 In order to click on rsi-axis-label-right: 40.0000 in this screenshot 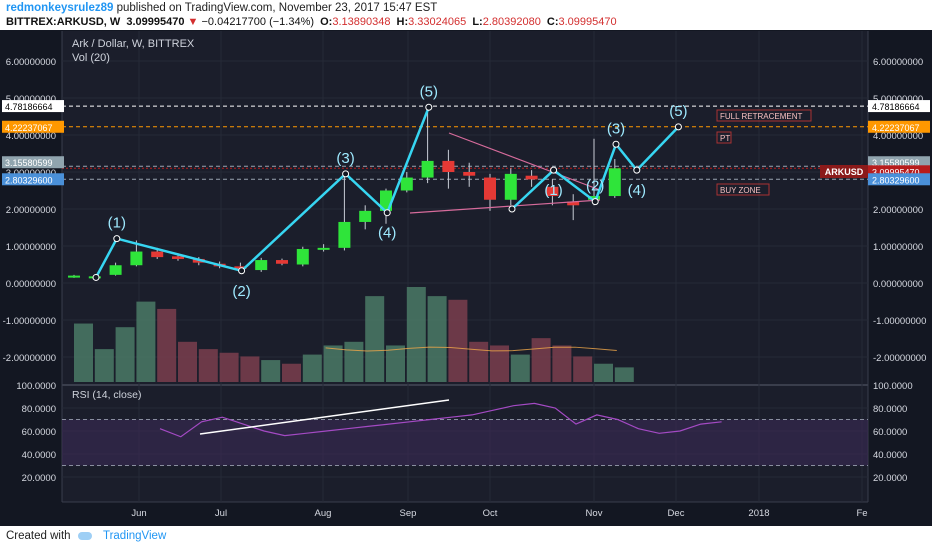, I will do `click(890, 455)`.